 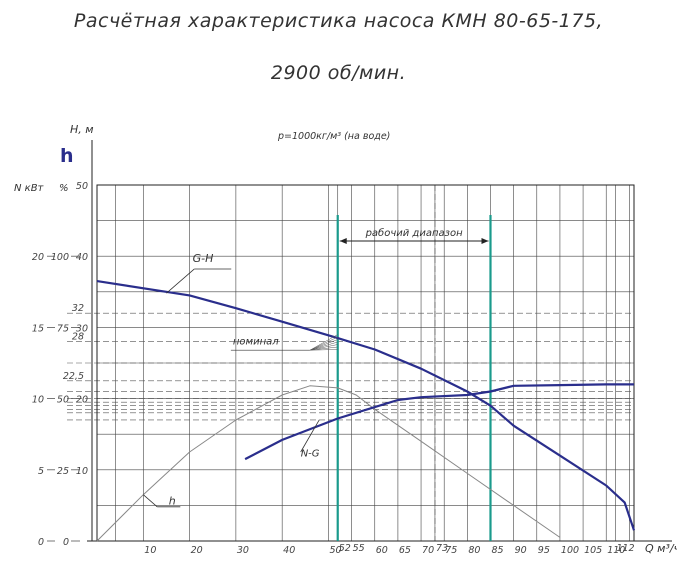 I want to click on power-tick-label: 0, so click(x=41, y=542).